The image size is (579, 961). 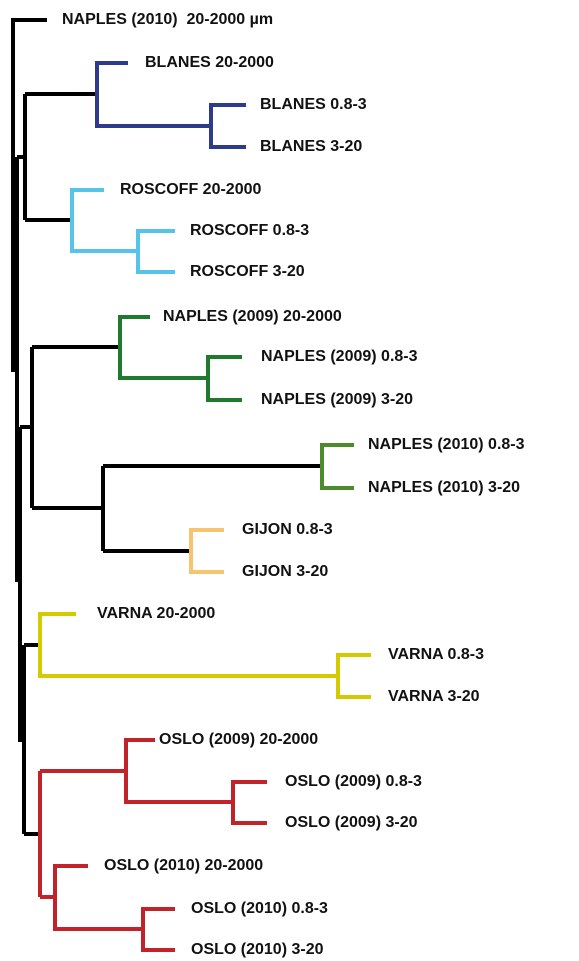 I want to click on leaf-label: NAPLES (2009) 3-20, so click(x=337, y=399).